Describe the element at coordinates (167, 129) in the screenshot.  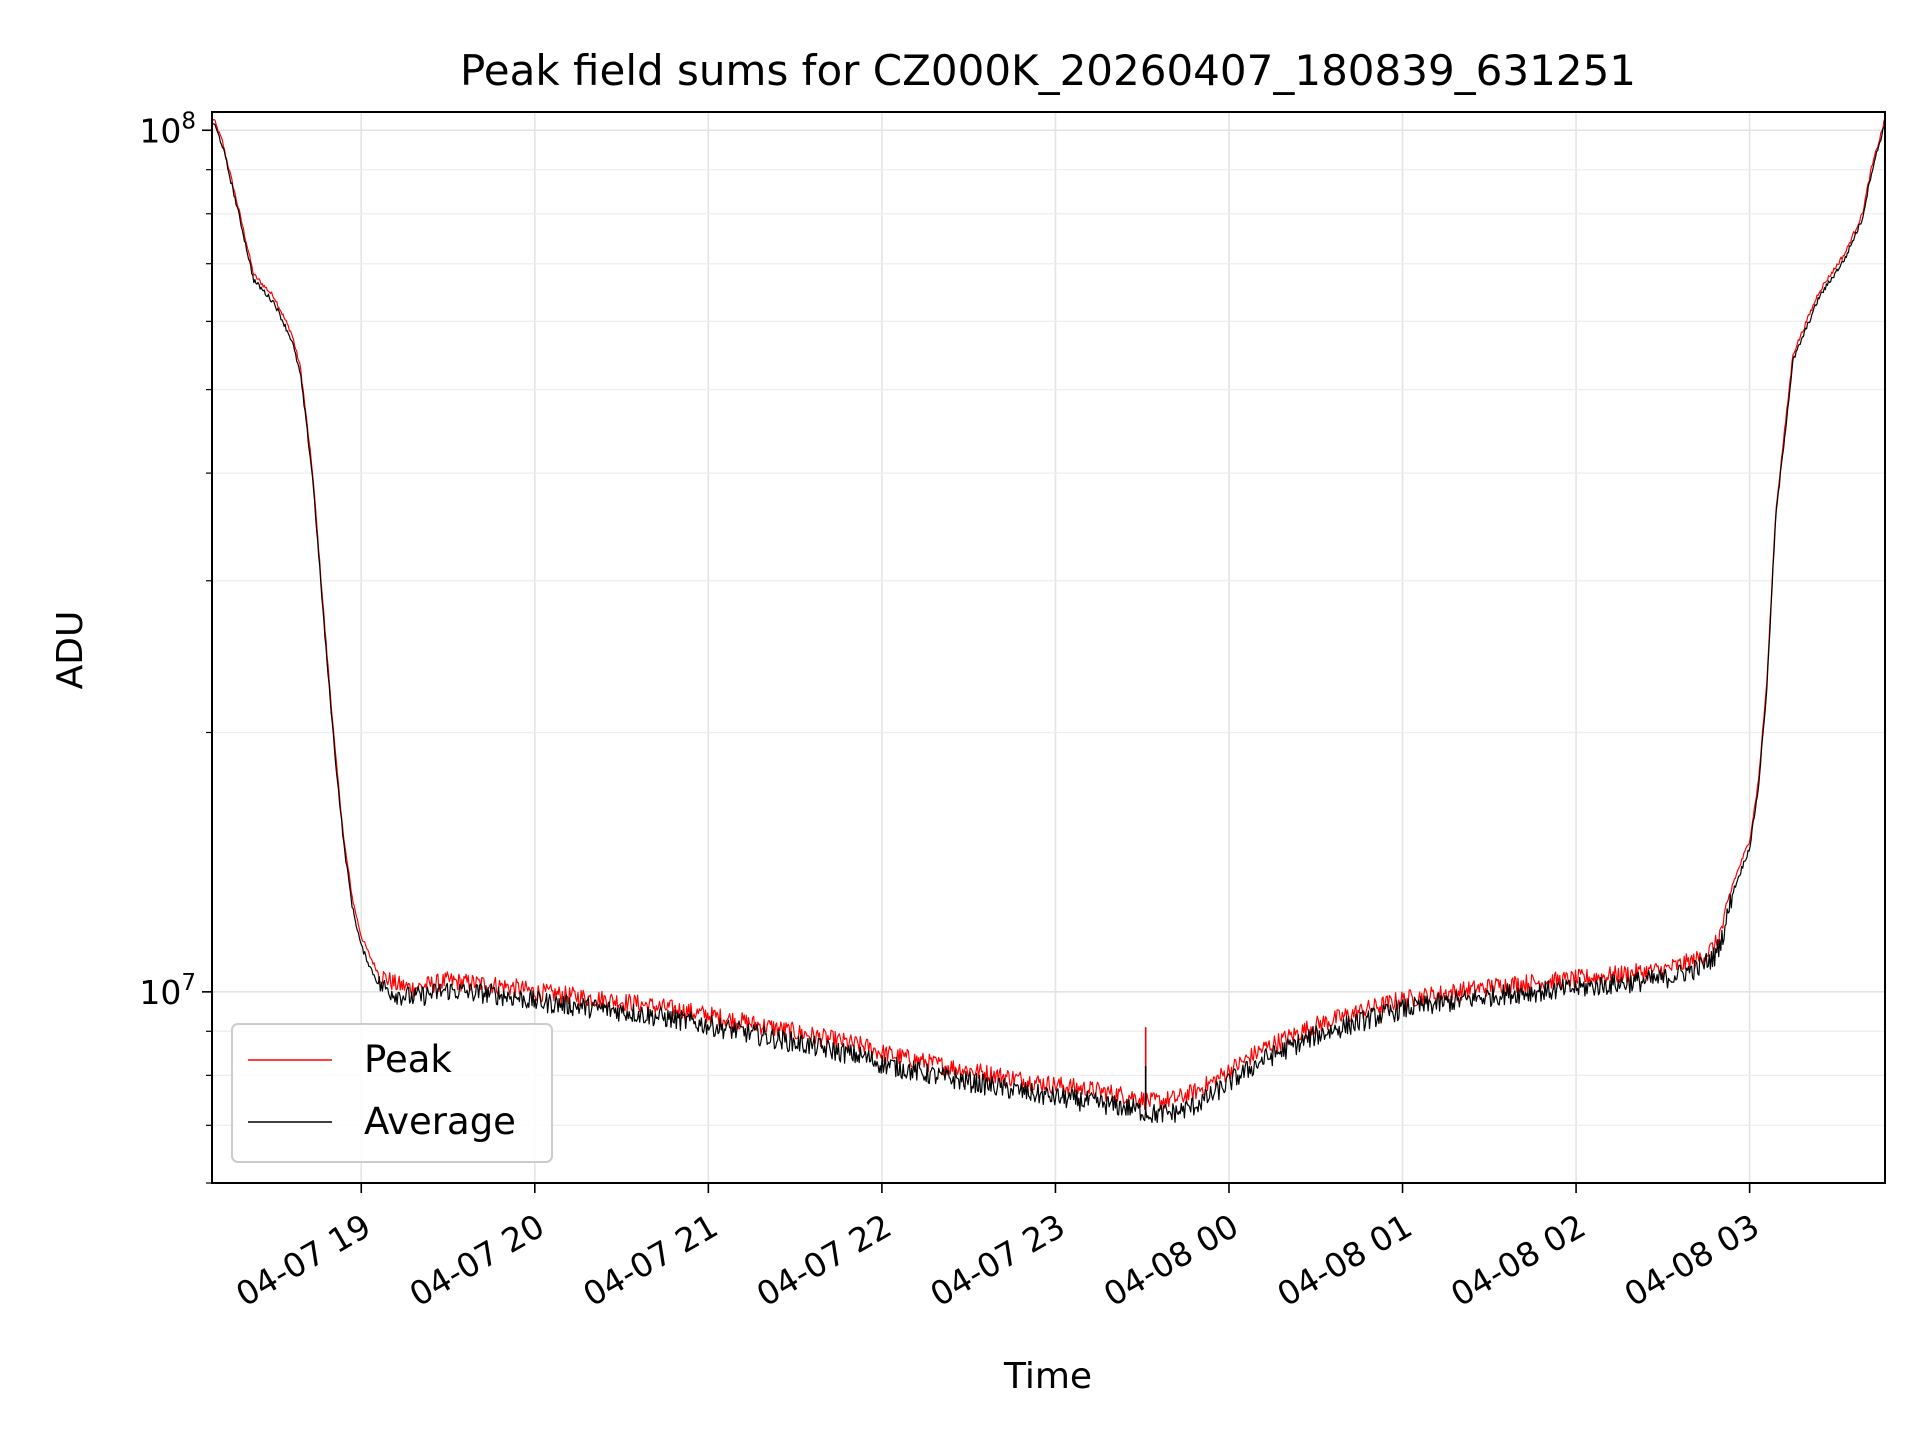
I see `y-tick-label: 108` at that location.